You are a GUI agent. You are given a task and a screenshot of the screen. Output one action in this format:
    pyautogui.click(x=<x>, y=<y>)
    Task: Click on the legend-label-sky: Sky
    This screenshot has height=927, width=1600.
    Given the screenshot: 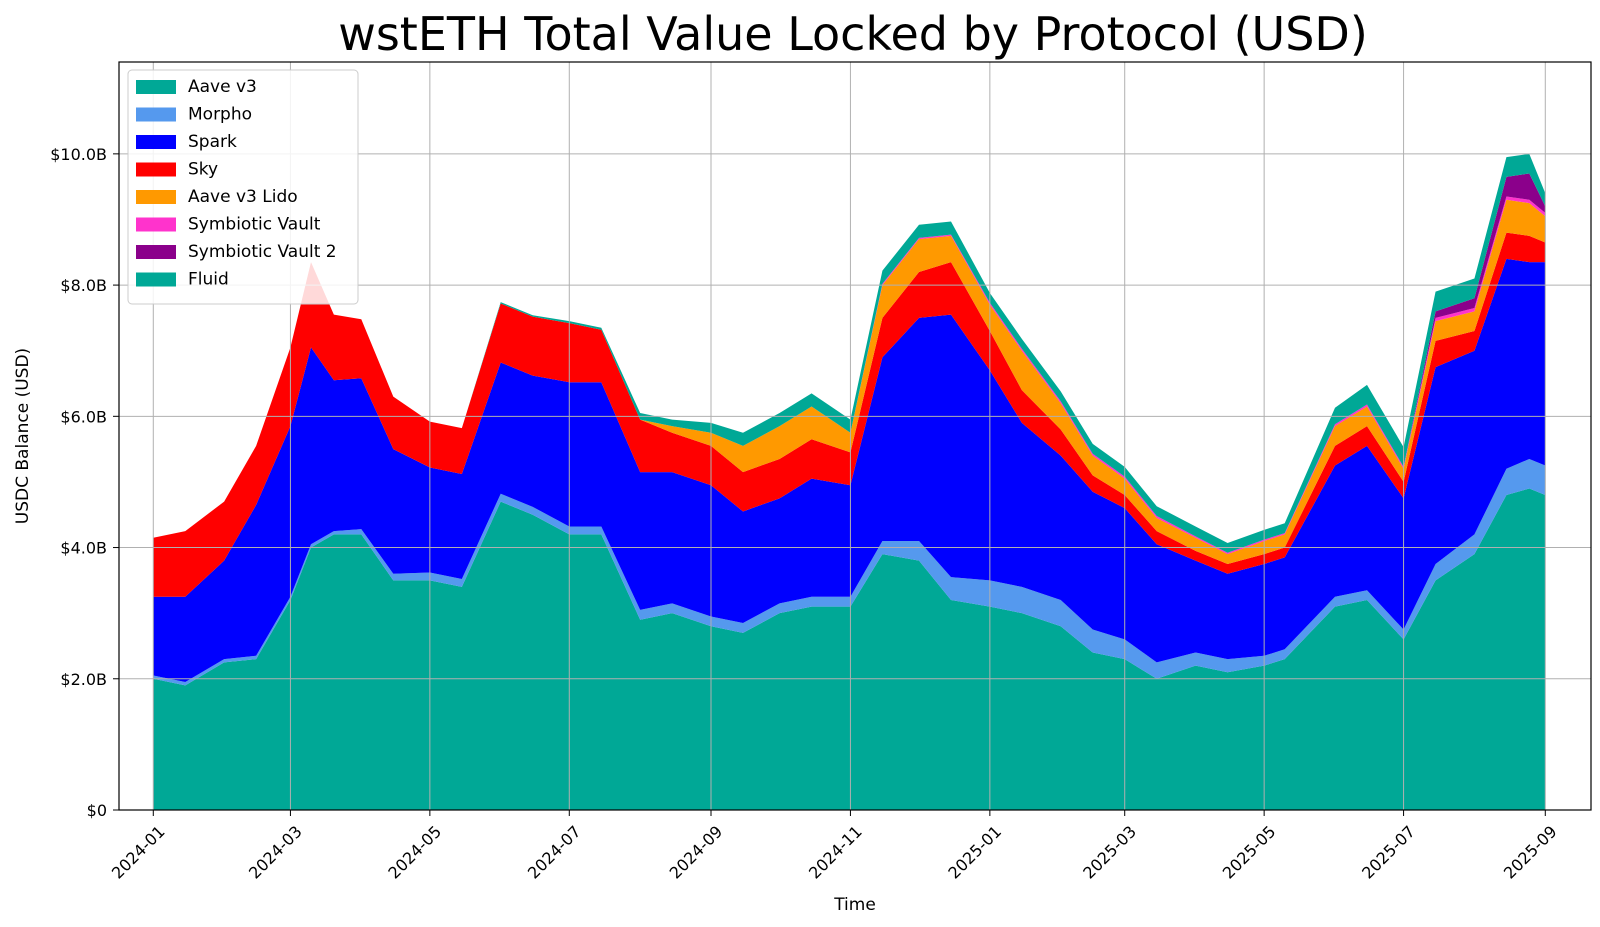 What is the action you would take?
    pyautogui.click(x=203, y=170)
    